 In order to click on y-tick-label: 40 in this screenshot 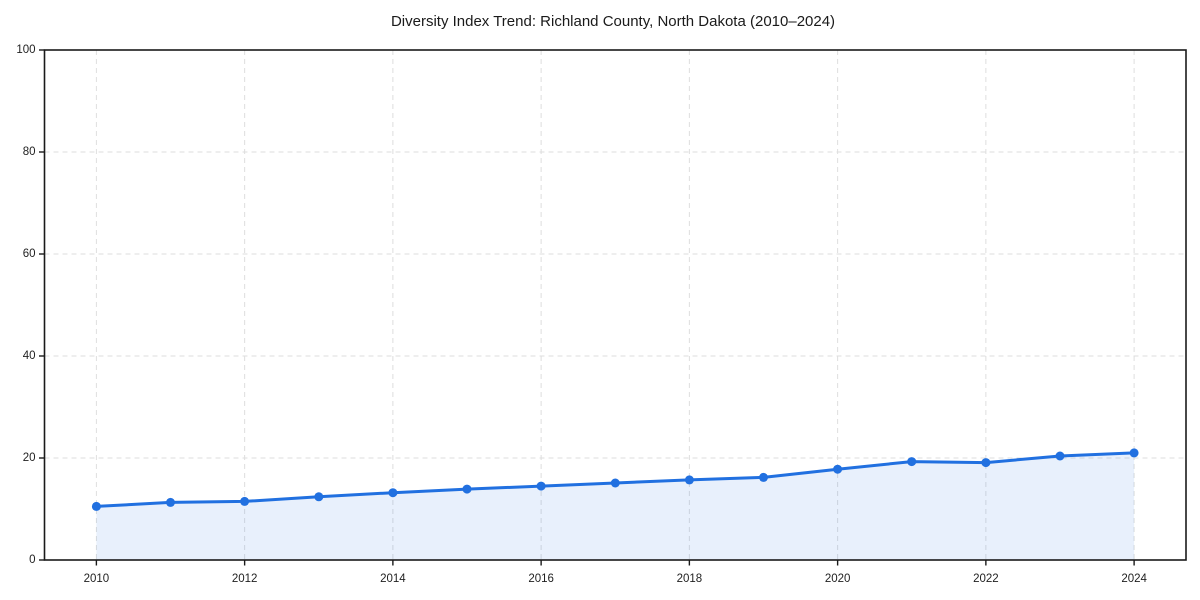, I will do `click(29, 356)`.